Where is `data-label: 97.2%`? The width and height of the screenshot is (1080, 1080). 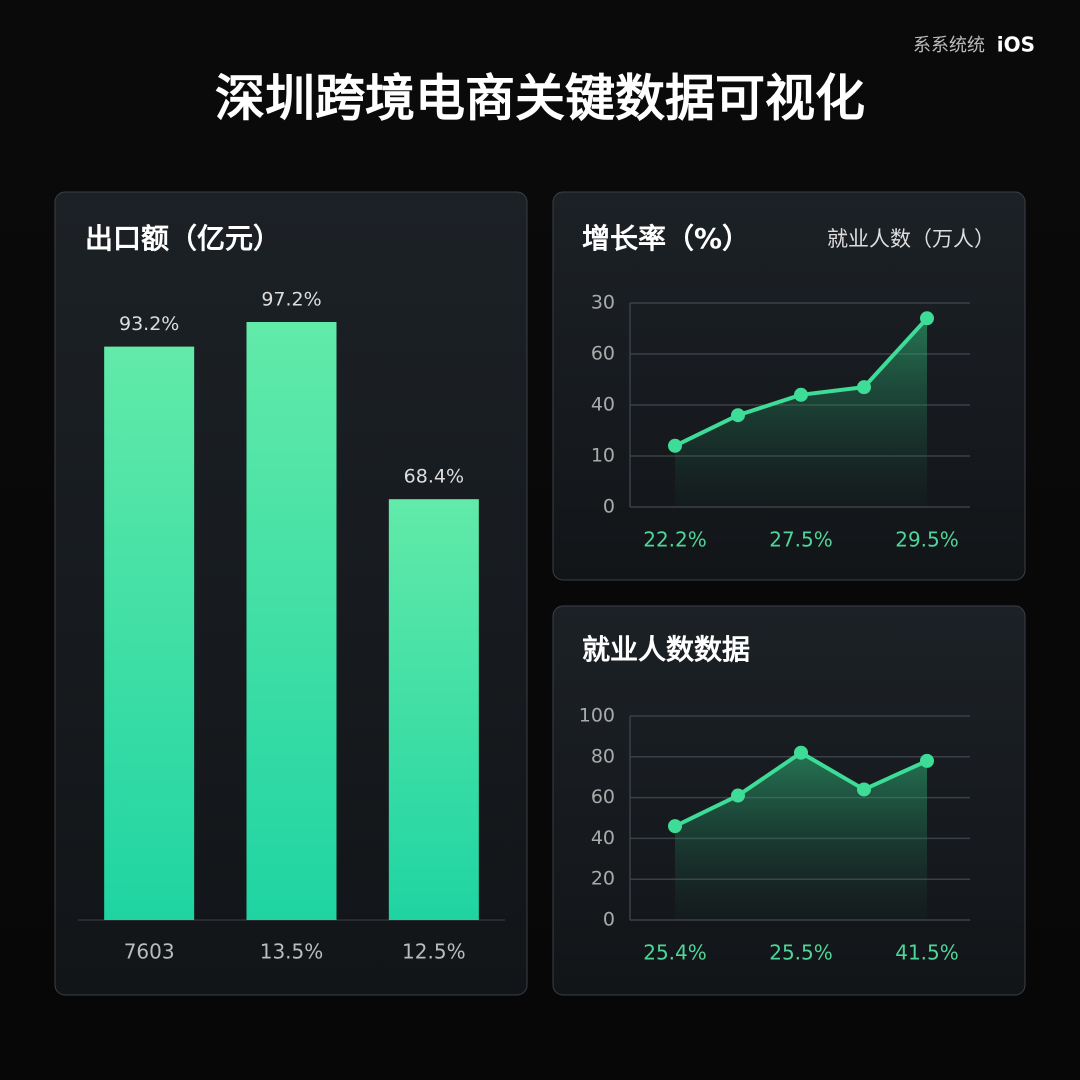
data-label: 97.2% is located at coordinates (291, 300).